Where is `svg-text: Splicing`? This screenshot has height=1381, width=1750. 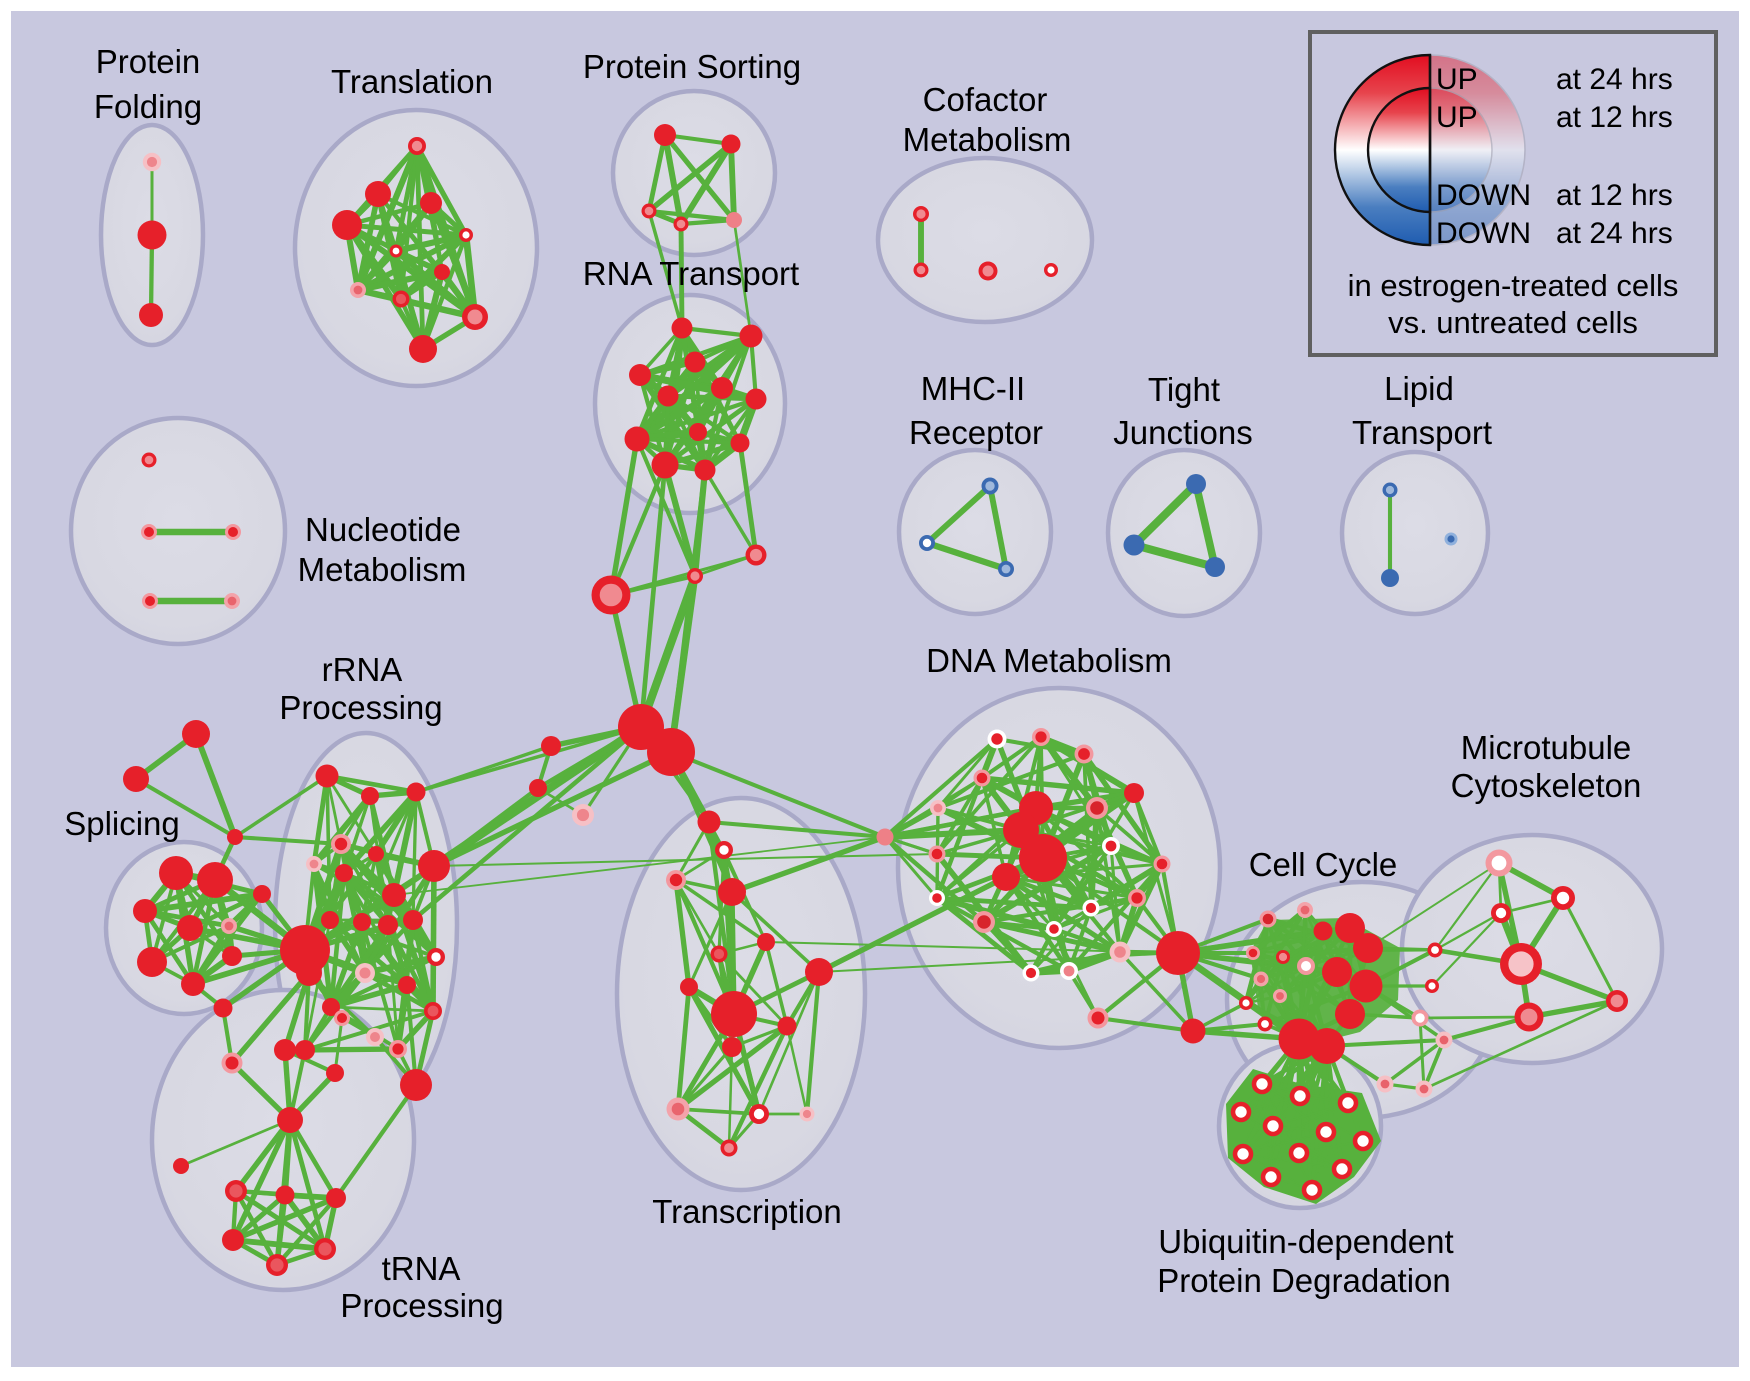
svg-text: Splicing is located at coordinates (122, 823).